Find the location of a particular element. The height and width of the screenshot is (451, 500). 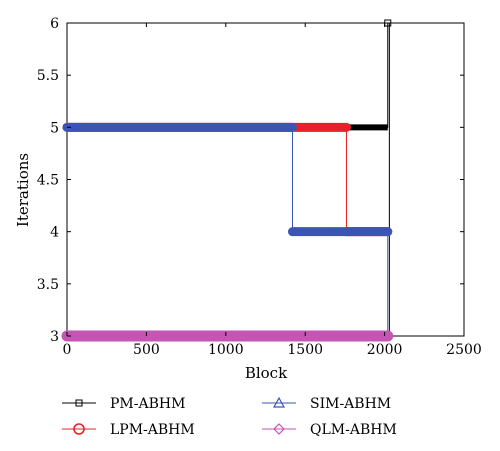

legend: PM-ABHM LPM-ABHM SIM-ABHM QLM-ABHM is located at coordinates (229, 417).